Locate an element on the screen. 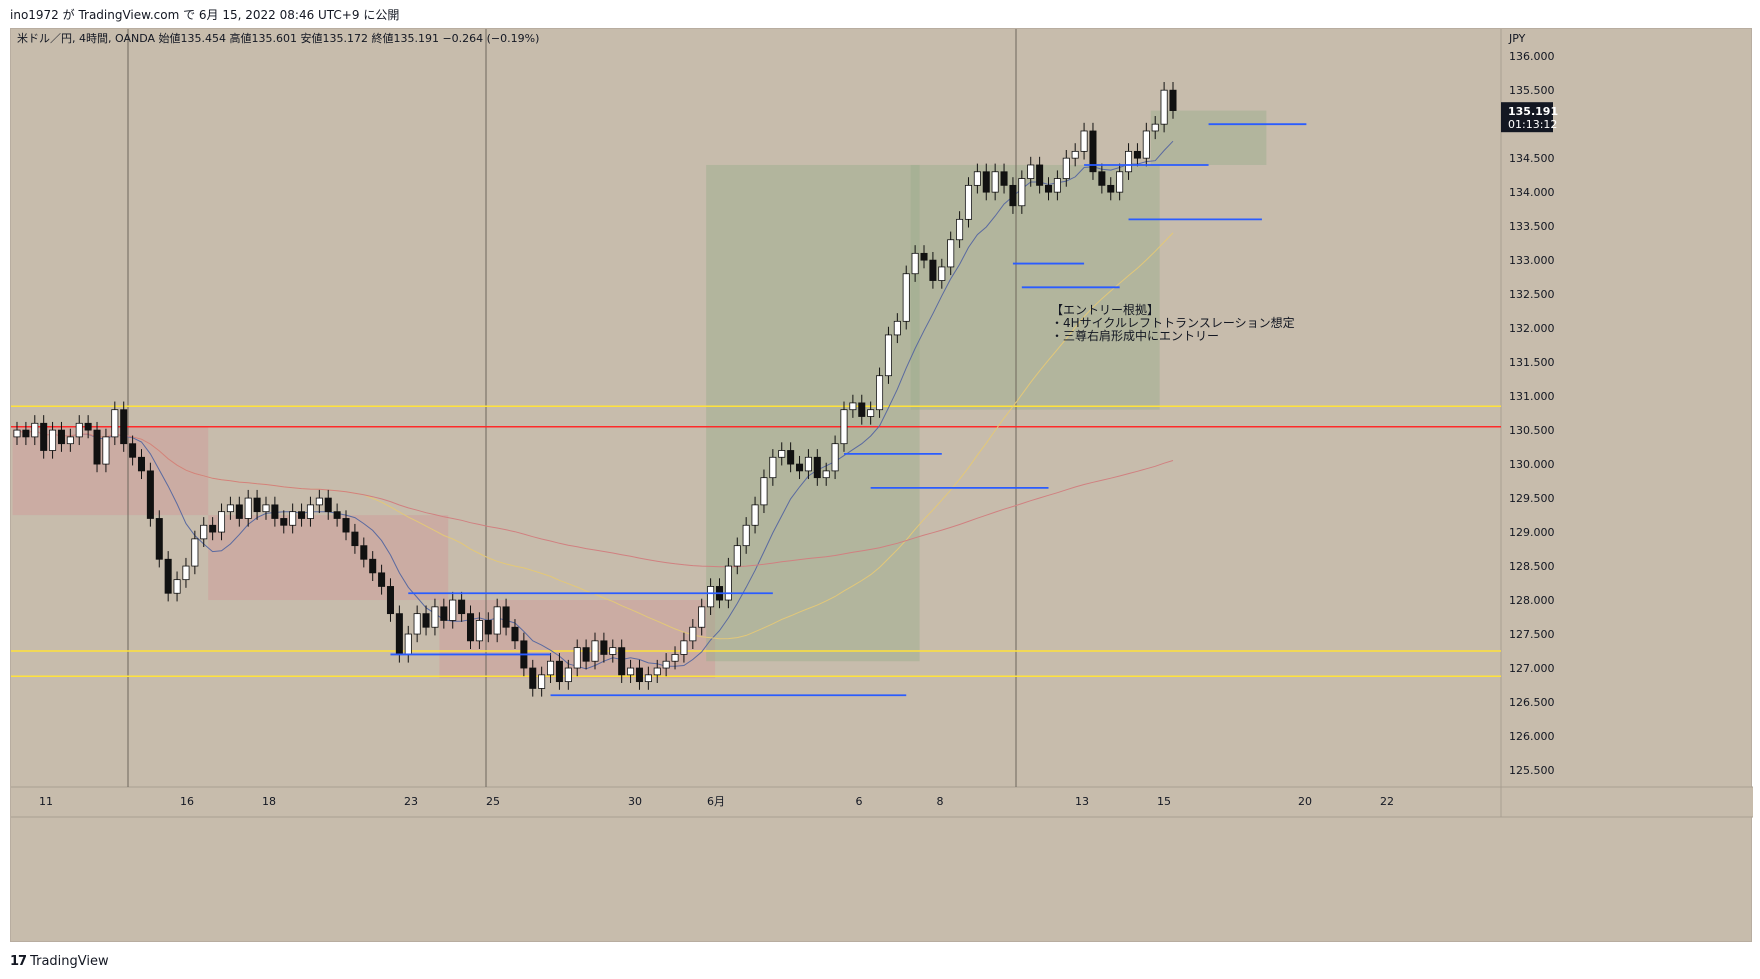 This screenshot has height=979, width=1760. tradingview-logo: 17 TradingView is located at coordinates (59, 961).